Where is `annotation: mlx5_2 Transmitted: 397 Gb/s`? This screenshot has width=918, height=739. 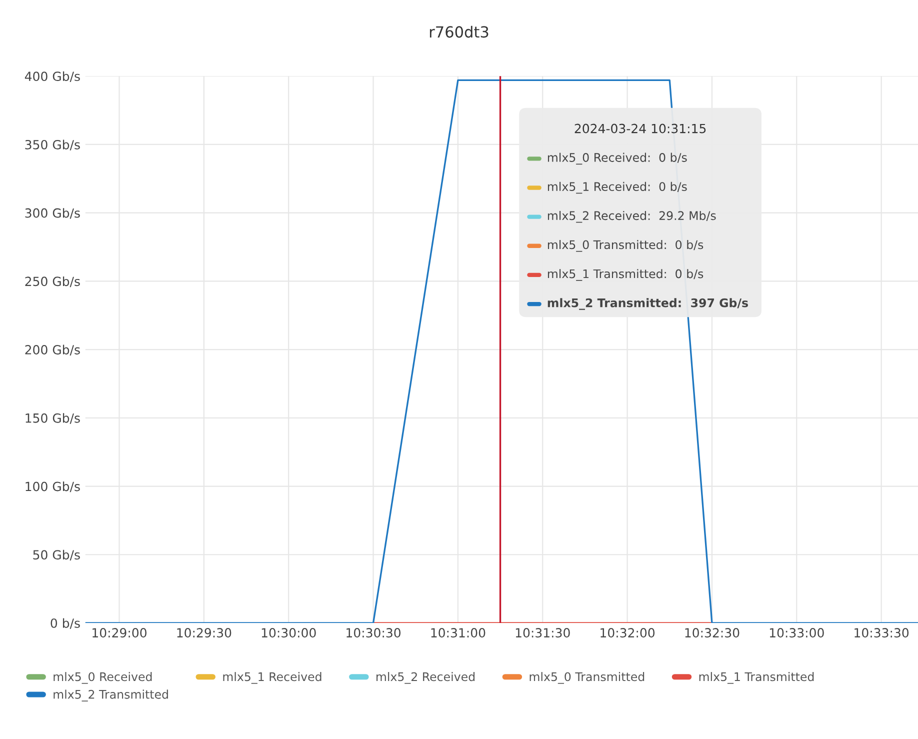
annotation: mlx5_2 Transmitted: 397 Gb/s is located at coordinates (648, 304).